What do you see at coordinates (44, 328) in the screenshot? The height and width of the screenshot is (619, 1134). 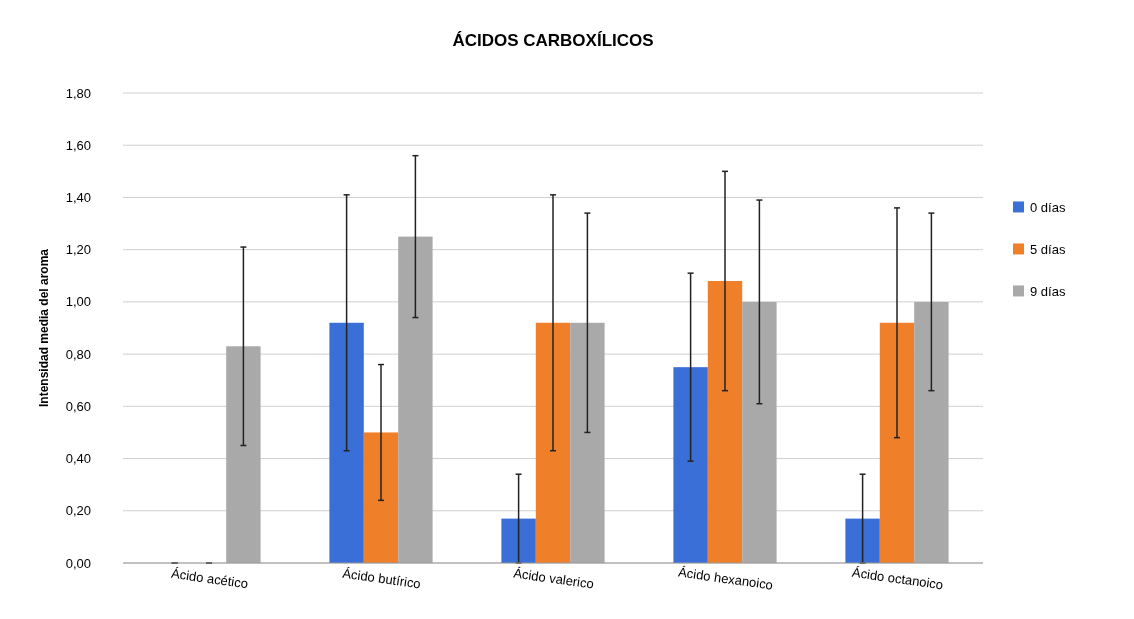 I see `y-axis-title: Intensidad media del aroma` at bounding box center [44, 328].